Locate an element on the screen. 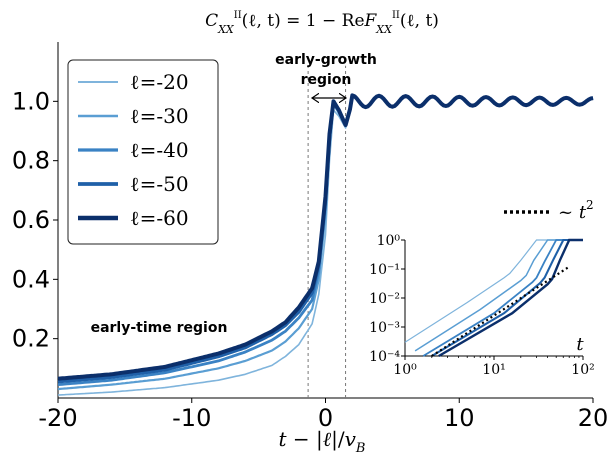 Image resolution: width=611 pixels, height=459 pixels. x-tick-label: 0 is located at coordinates (325, 418).